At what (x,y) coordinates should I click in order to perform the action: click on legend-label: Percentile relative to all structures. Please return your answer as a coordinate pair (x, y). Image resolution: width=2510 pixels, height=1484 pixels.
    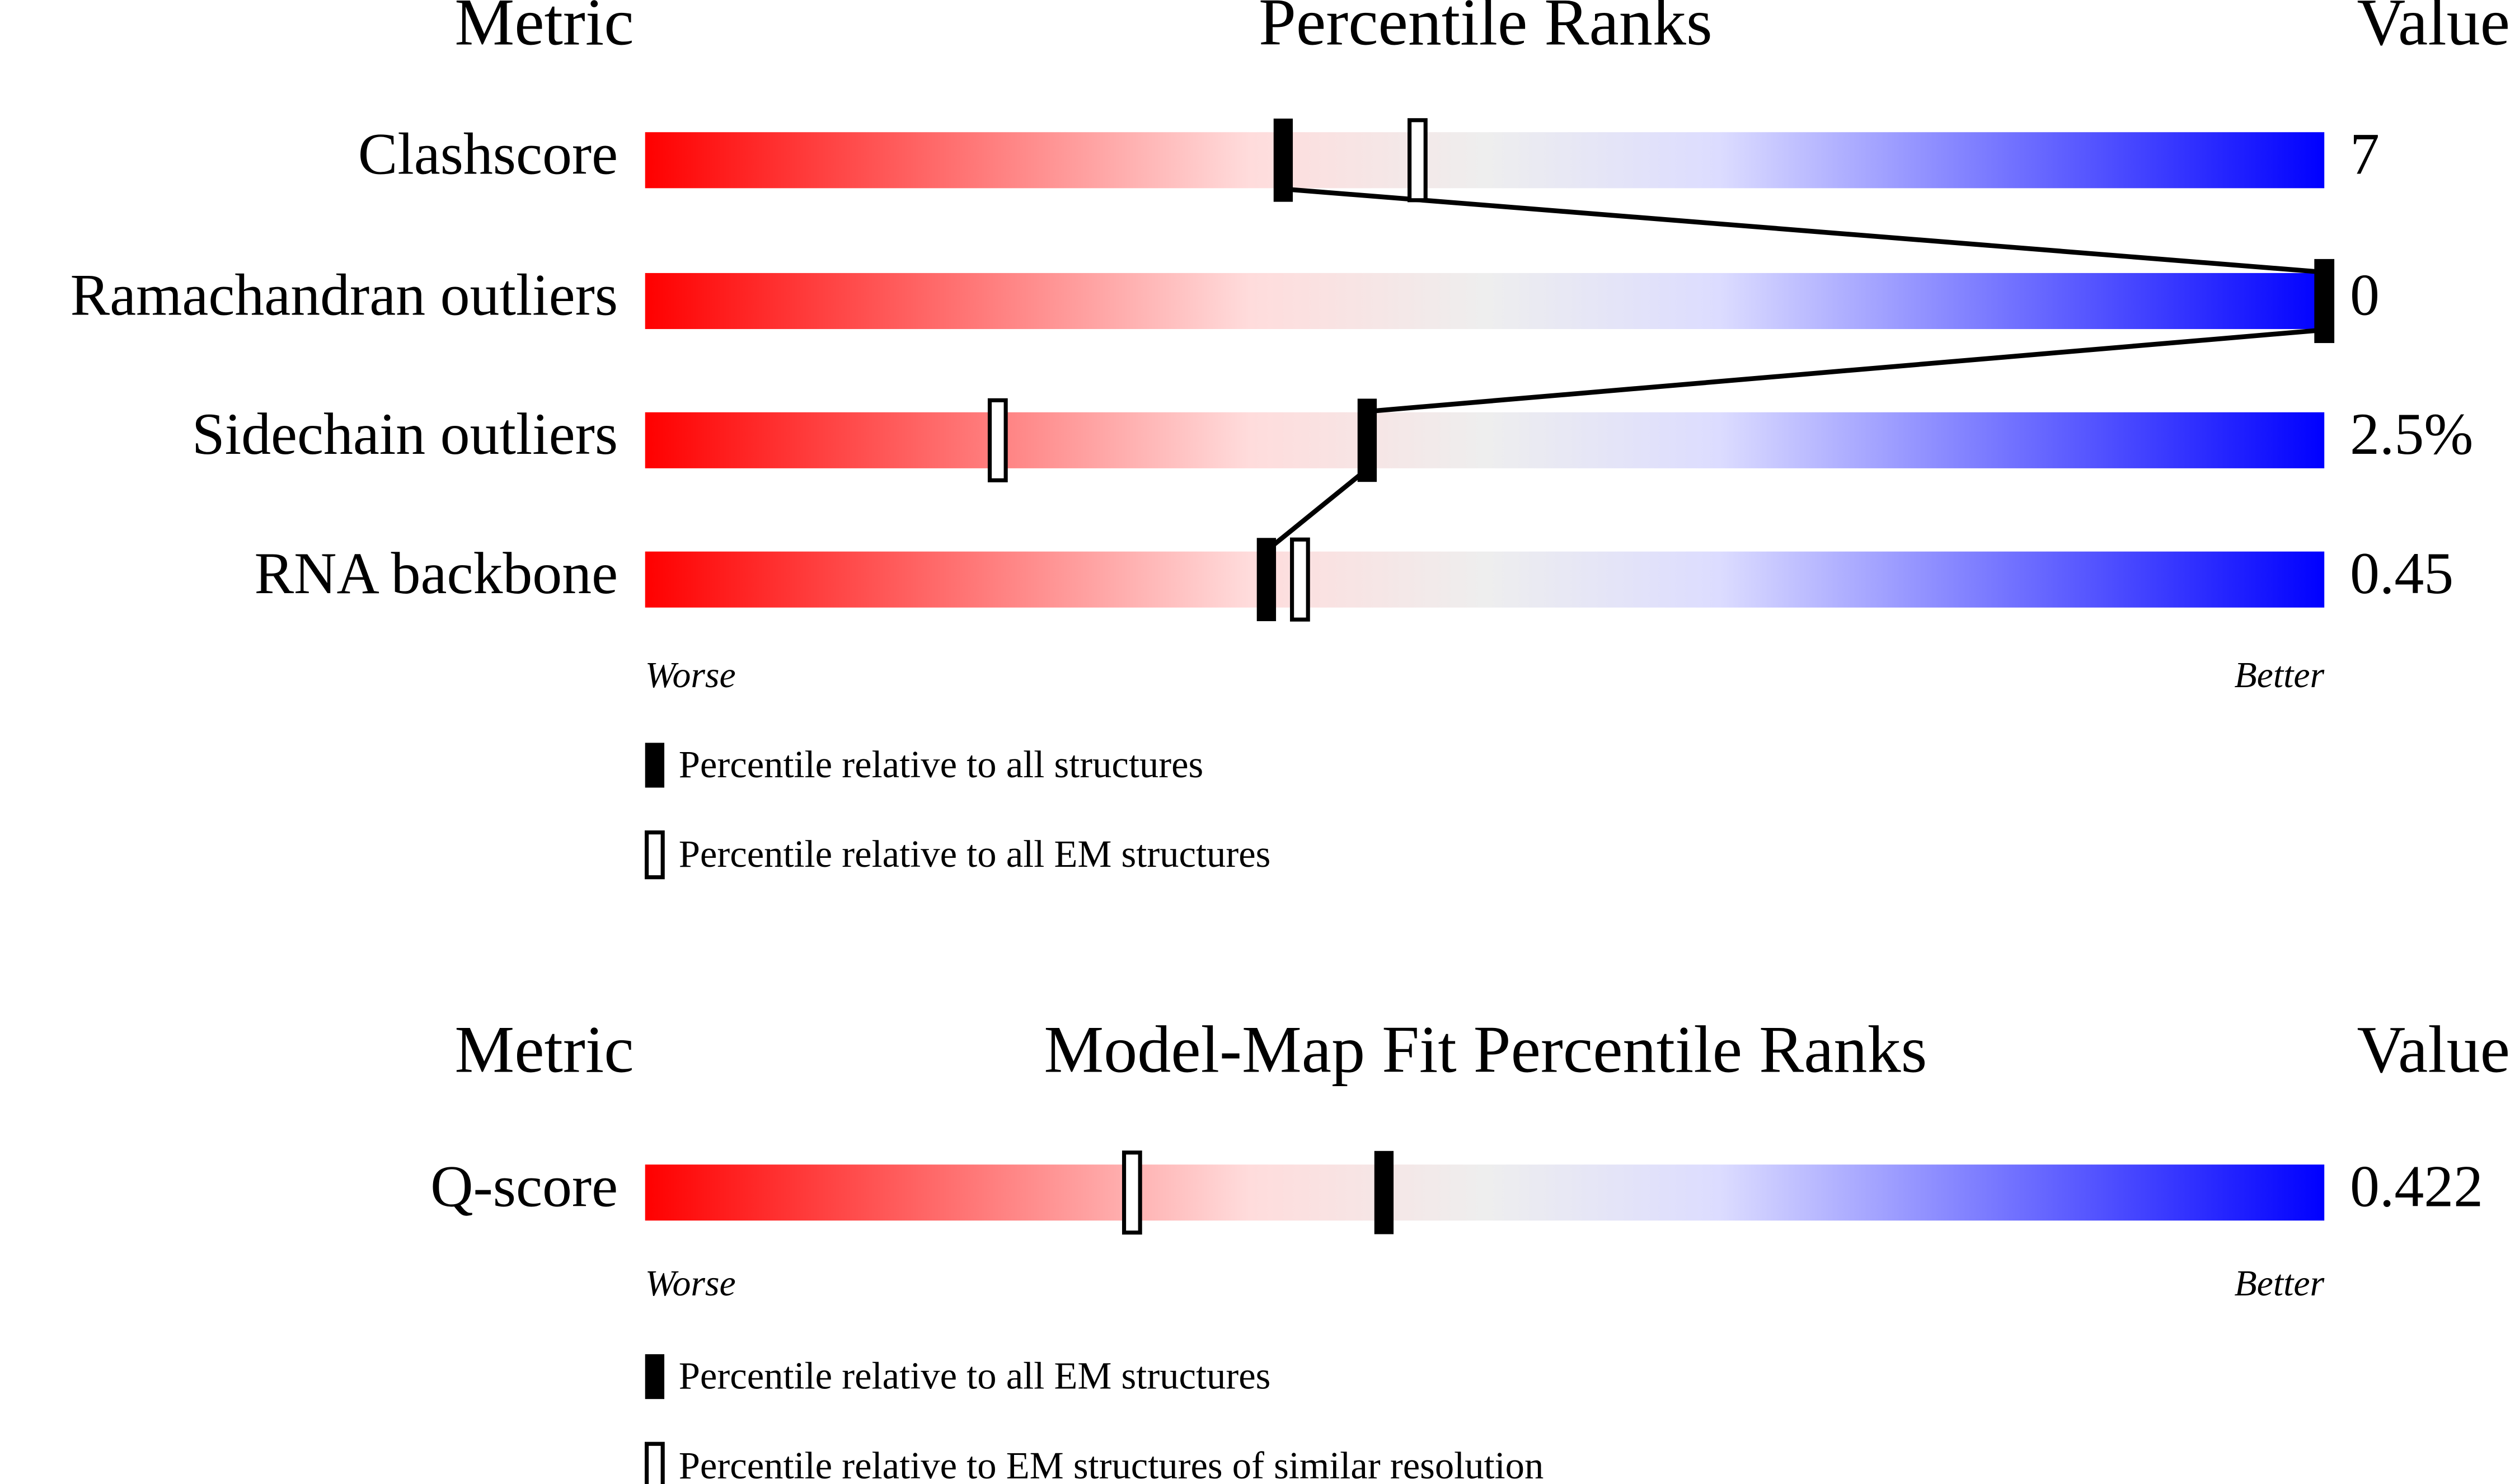
    Looking at the image, I should click on (941, 764).